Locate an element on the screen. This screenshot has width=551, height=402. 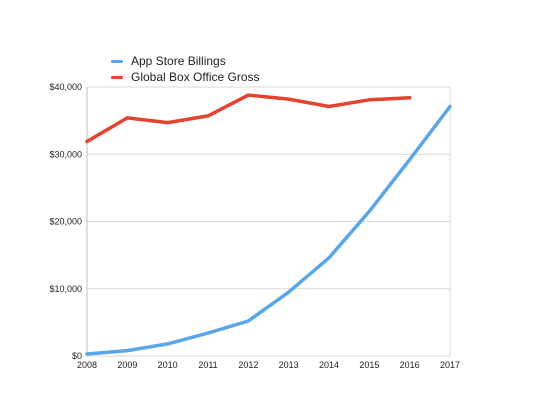
legend-swatch-app-store is located at coordinates (117, 61).